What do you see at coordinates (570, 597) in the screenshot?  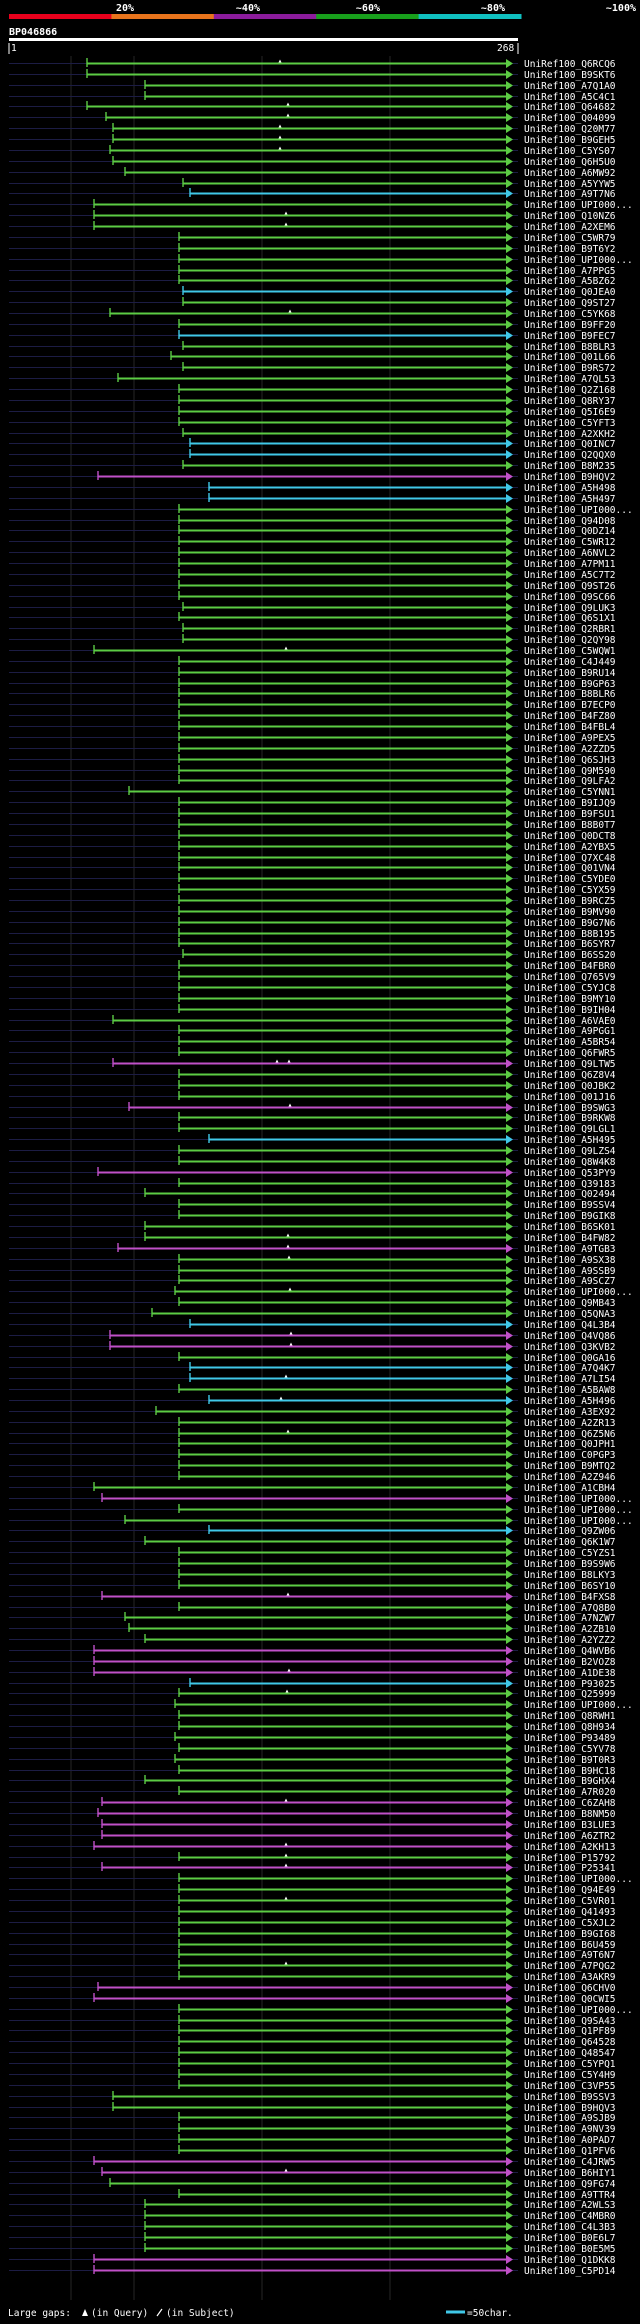 I see `hit-label: UniRef100_Q9SC66` at bounding box center [570, 597].